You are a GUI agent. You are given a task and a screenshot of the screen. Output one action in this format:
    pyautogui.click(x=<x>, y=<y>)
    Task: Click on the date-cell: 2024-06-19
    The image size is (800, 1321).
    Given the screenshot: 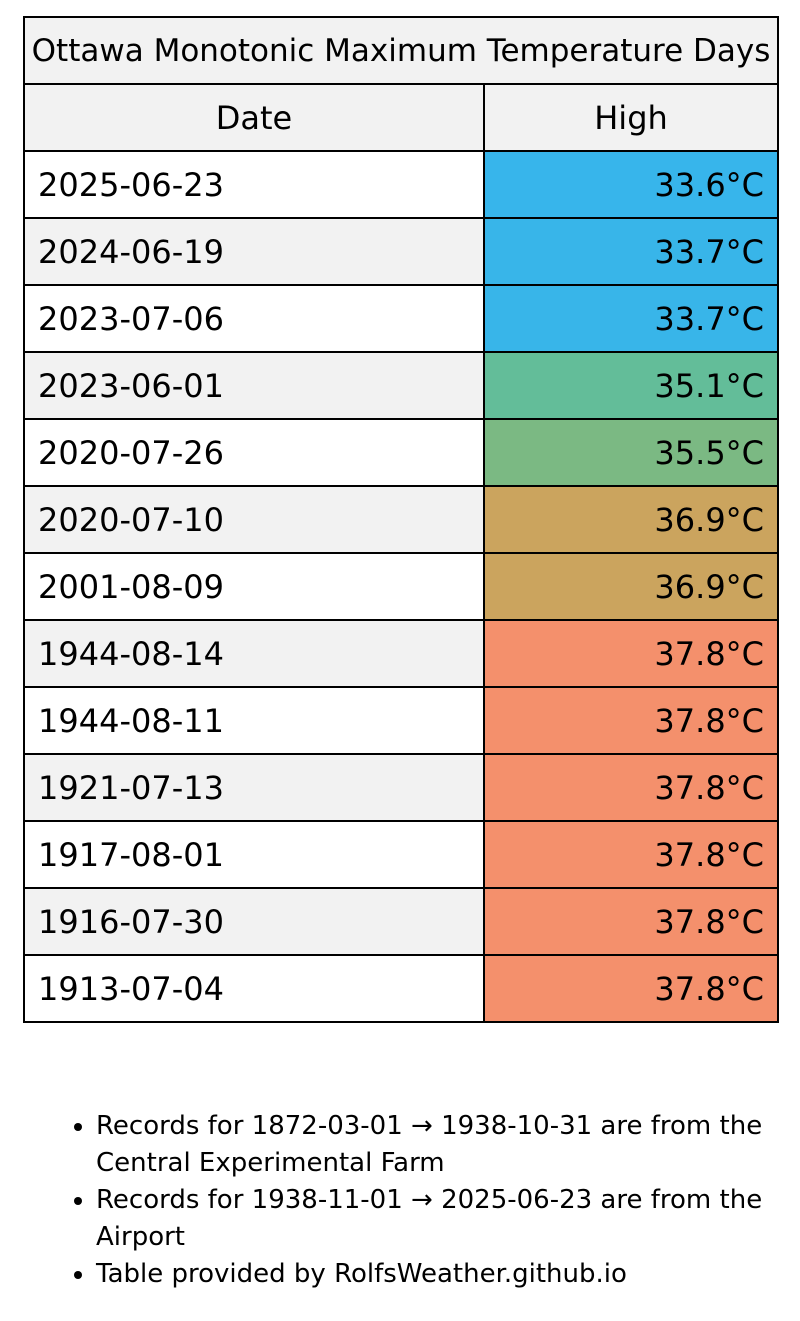 What is the action you would take?
    pyautogui.click(x=254, y=251)
    